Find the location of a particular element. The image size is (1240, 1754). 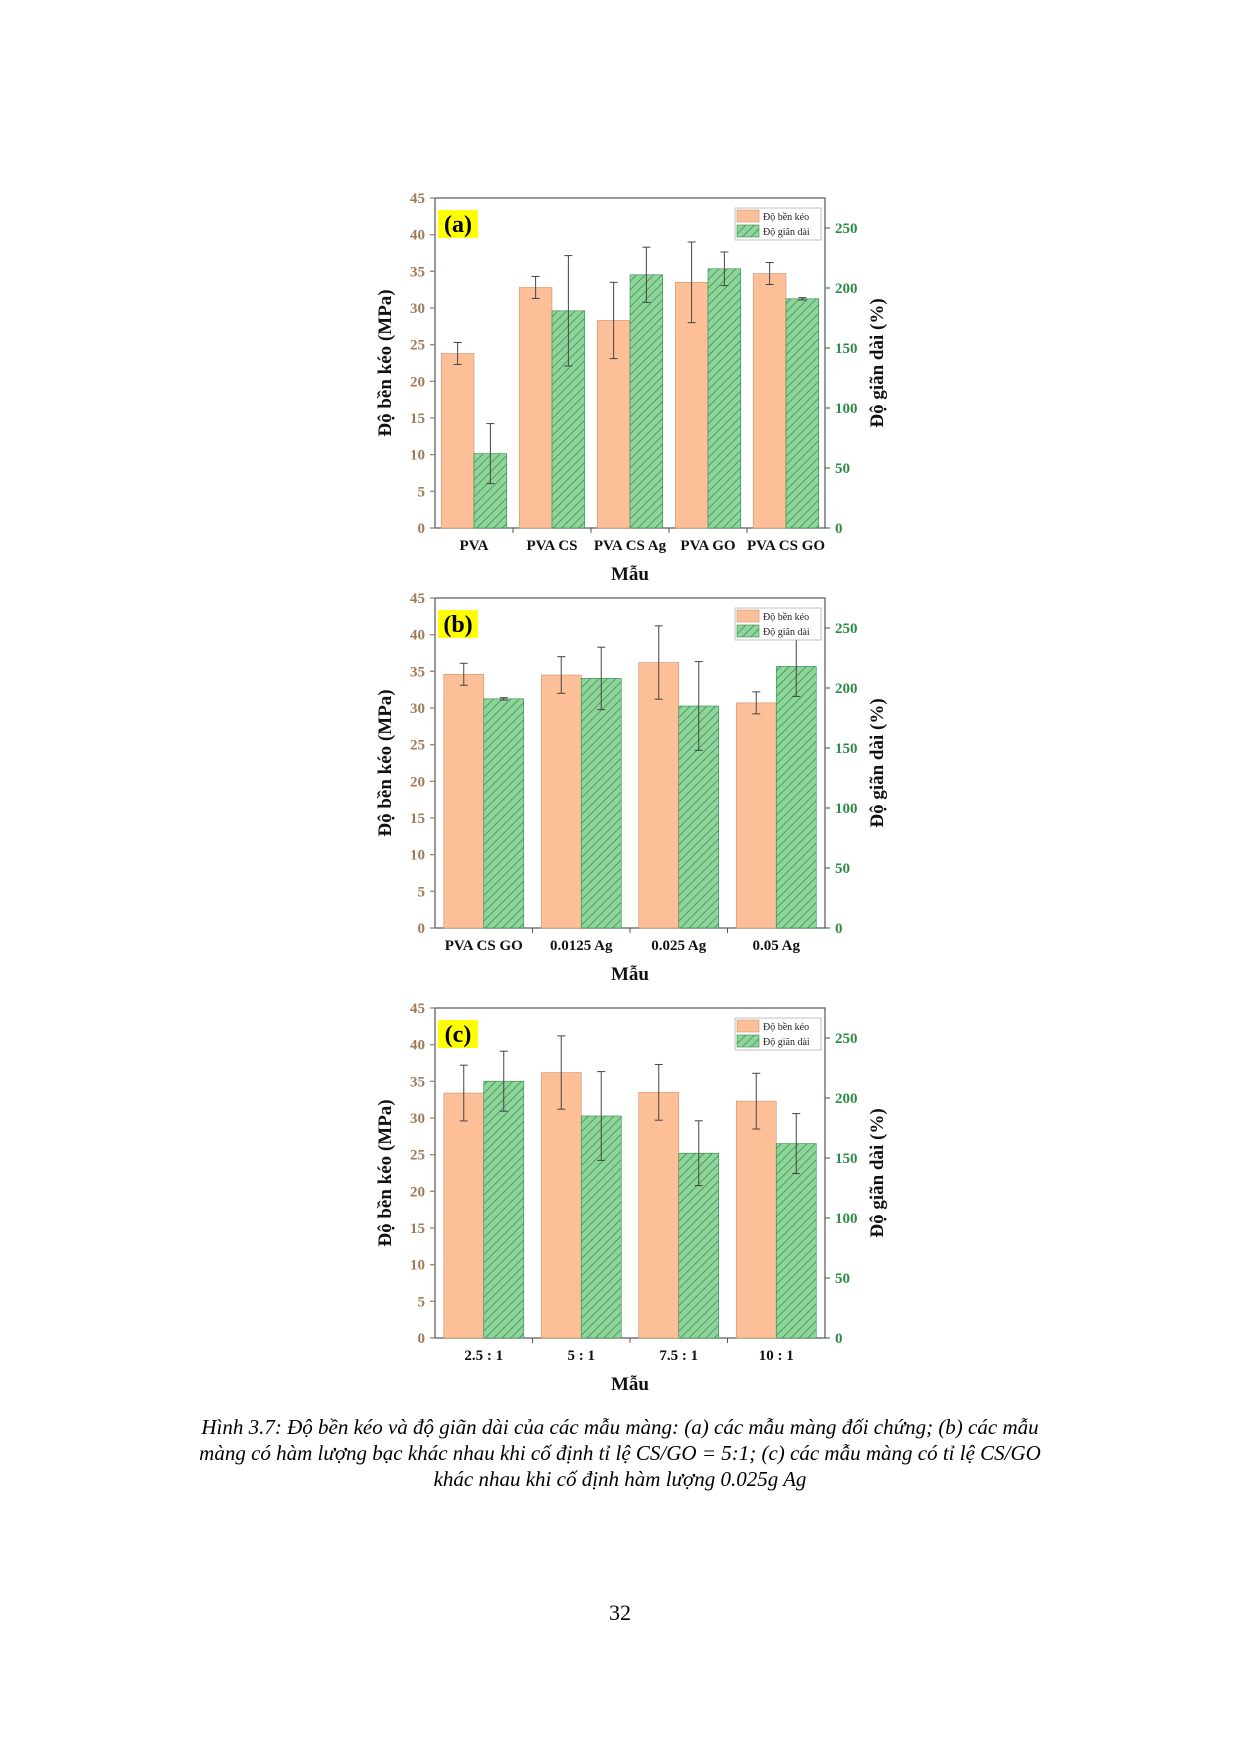

x-tick-label: PVA is located at coordinates (474, 546).